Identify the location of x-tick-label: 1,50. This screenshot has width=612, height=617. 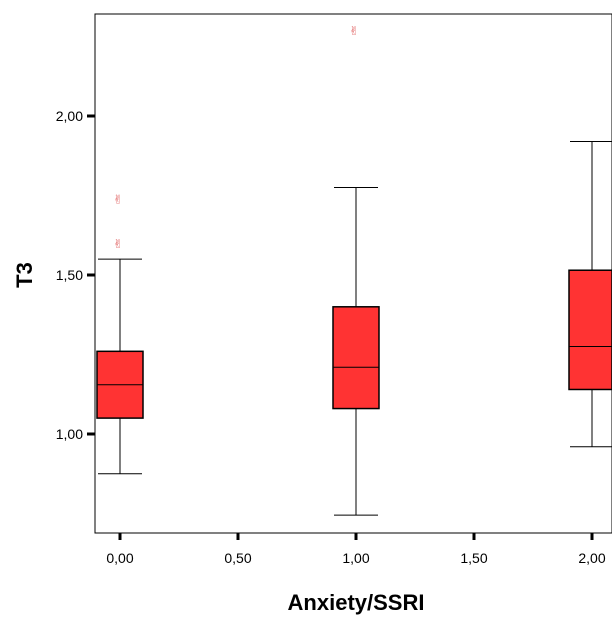
(473, 558).